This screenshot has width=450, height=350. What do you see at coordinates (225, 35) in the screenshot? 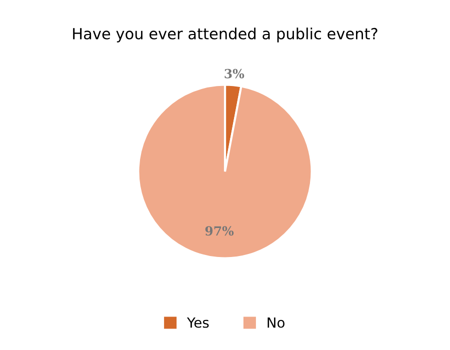
I see `chart-title: Have you ever attended a public event?` at bounding box center [225, 35].